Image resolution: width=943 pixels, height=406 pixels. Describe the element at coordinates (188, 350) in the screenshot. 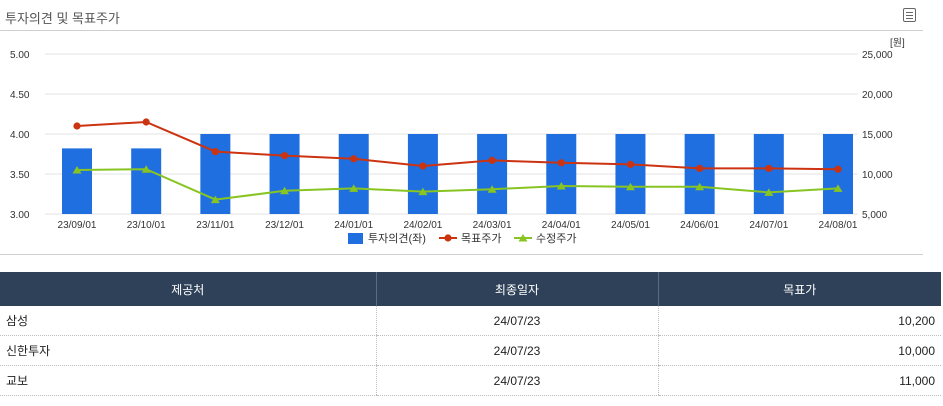

I see `provider-cell: 신한투자` at that location.